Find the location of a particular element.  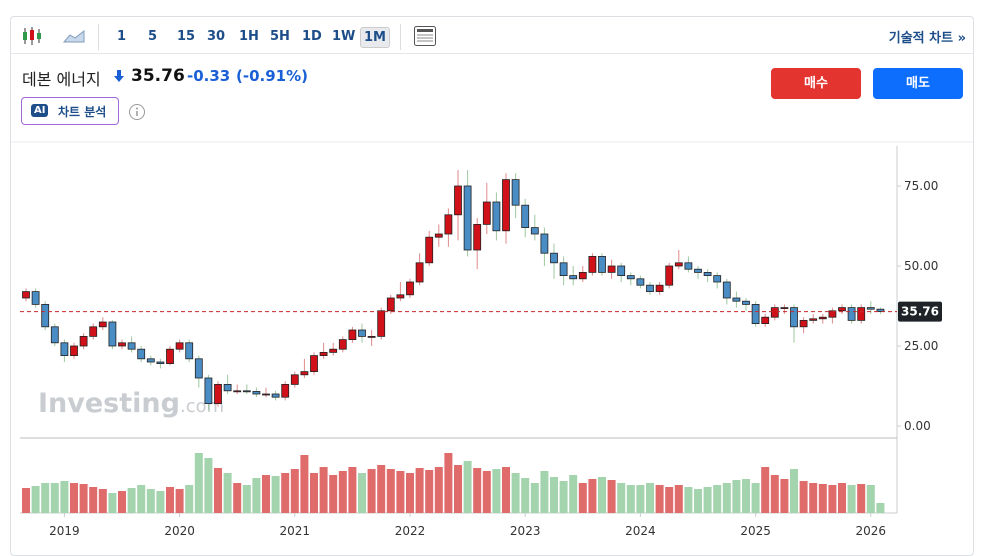

ai-analysis-button: AI 차트 분석 is located at coordinates (70, 111).